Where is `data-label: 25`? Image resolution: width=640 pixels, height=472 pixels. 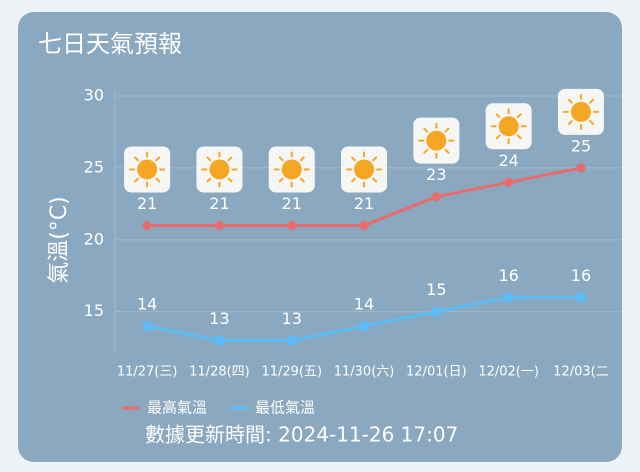 data-label: 25 is located at coordinates (581, 145).